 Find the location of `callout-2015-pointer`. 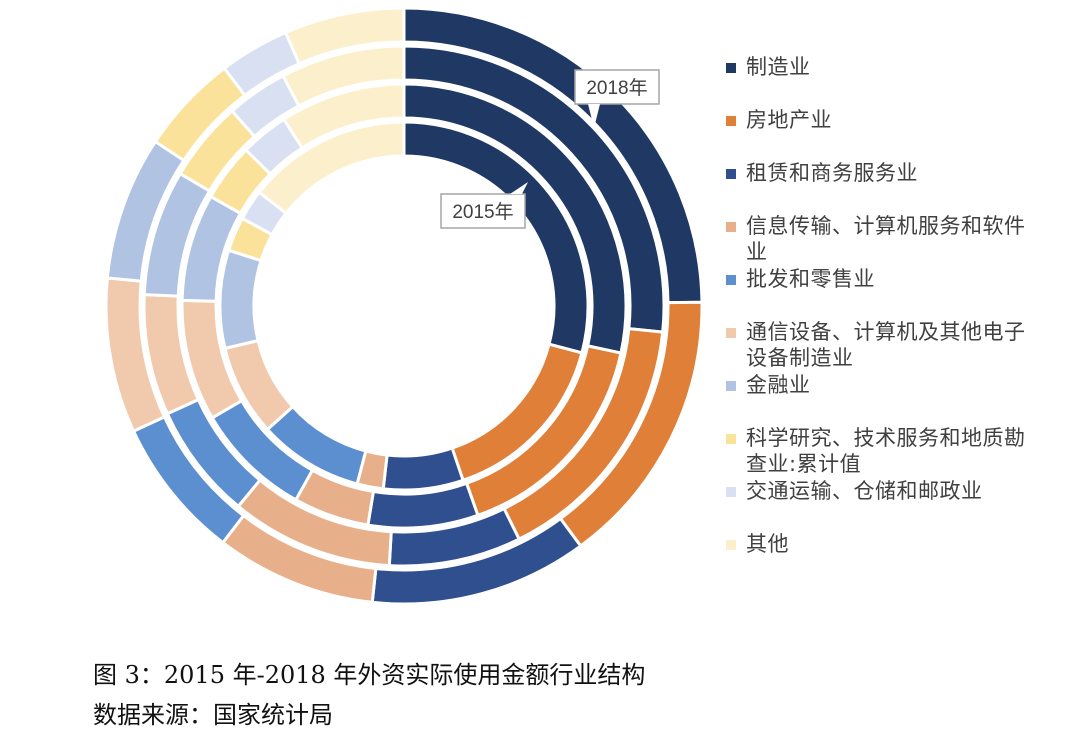

callout-2015-pointer is located at coordinates (519, 188).